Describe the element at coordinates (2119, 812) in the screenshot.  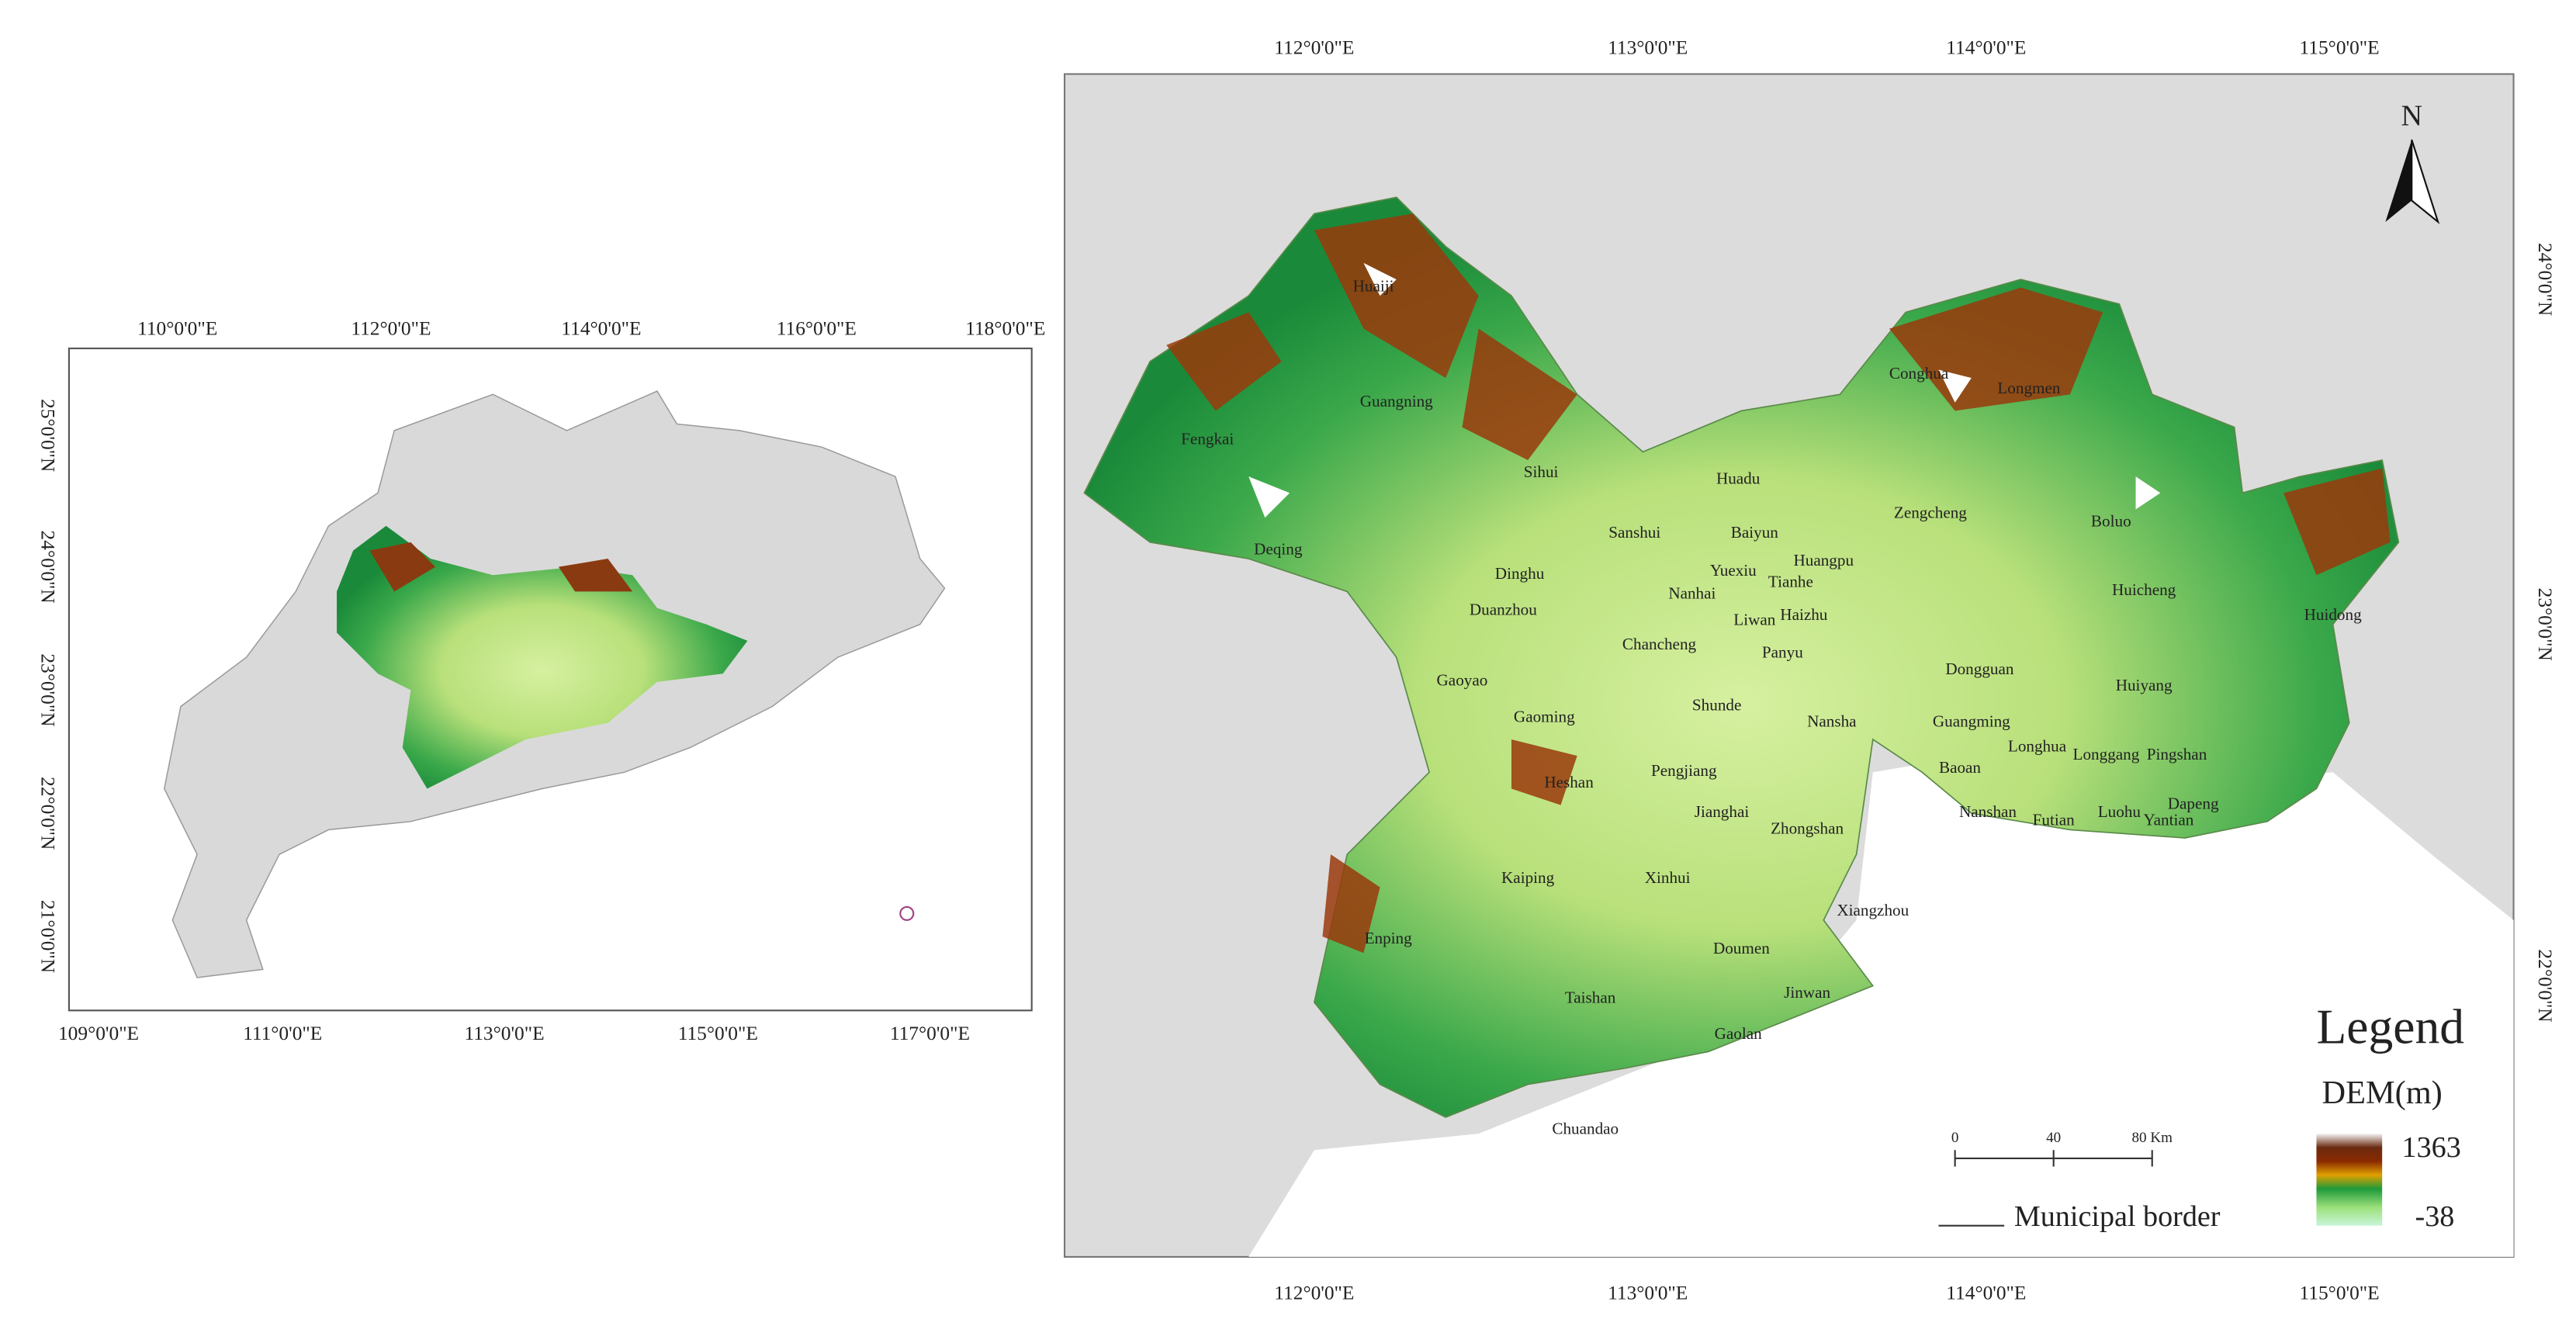
I see `place-label: Luohu` at that location.